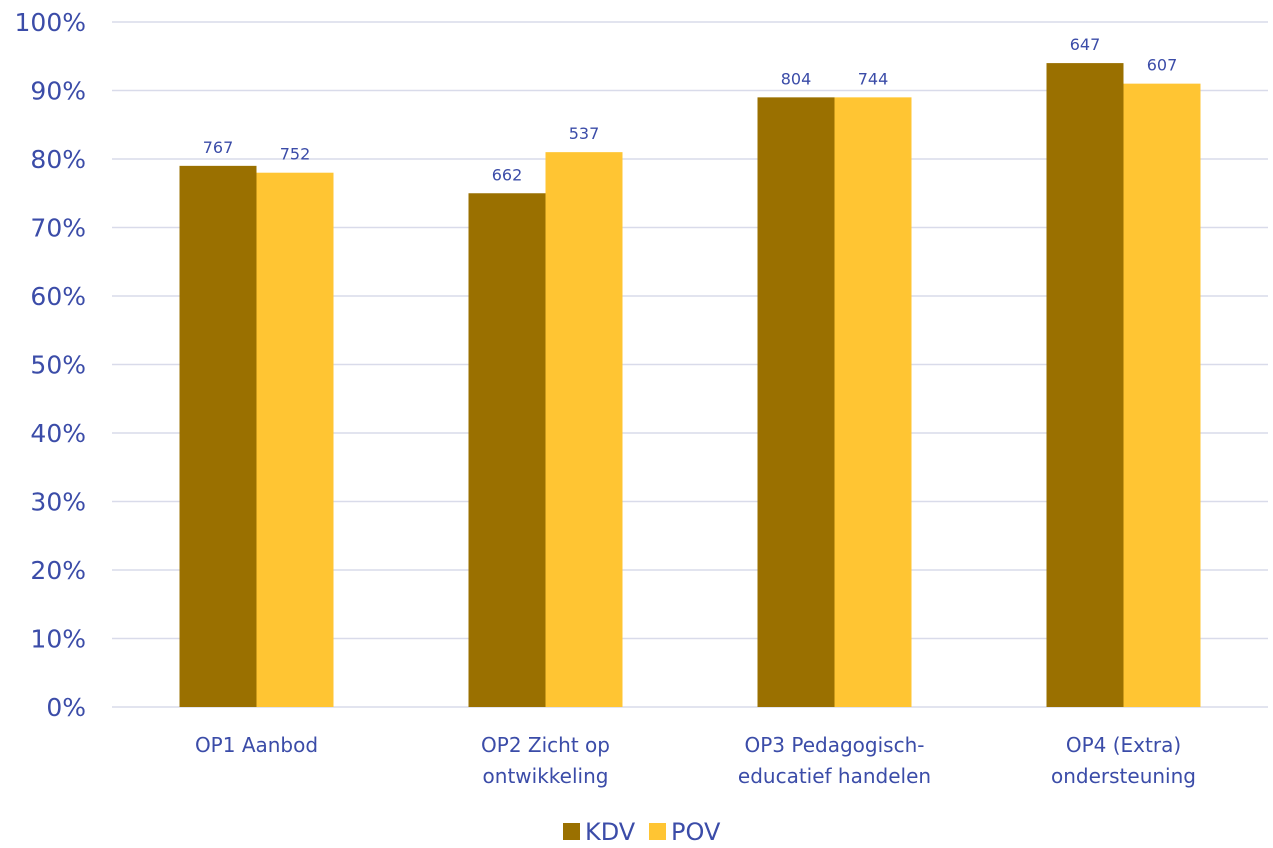 This screenshot has height=848, width=1273. I want to click on data-labels: 767 752 662 537 804 744 647 607, so click(690, 109).